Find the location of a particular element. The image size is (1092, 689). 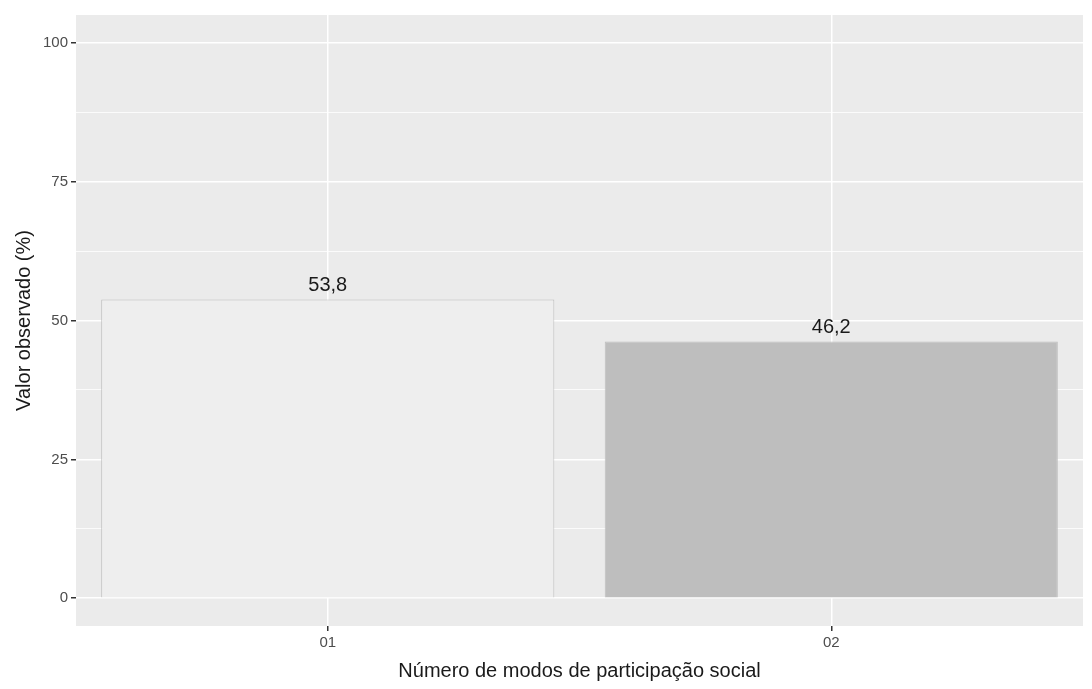

x-axis-title: Número de modos de participação social is located at coordinates (579, 669).